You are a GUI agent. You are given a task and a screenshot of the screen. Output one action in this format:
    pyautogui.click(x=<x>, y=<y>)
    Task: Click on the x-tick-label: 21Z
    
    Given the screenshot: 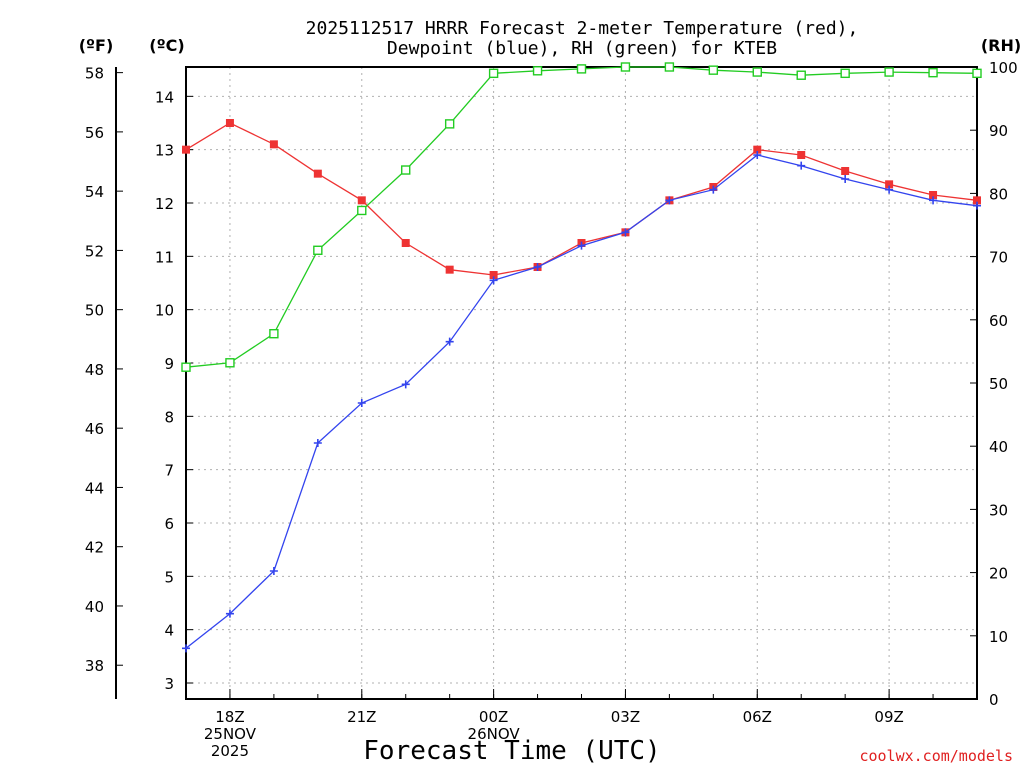 What is the action you would take?
    pyautogui.click(x=361, y=717)
    